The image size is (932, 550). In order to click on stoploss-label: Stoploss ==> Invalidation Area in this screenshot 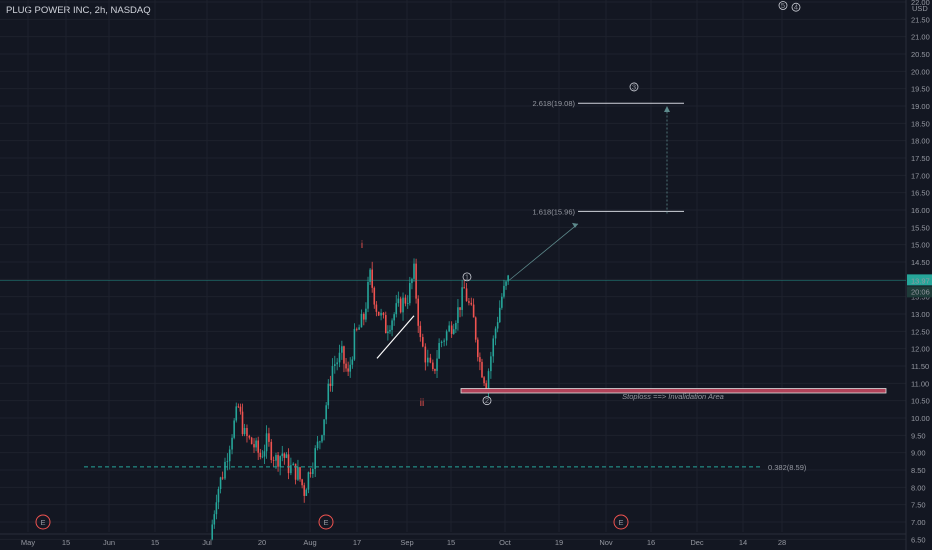, I will do `click(673, 396)`.